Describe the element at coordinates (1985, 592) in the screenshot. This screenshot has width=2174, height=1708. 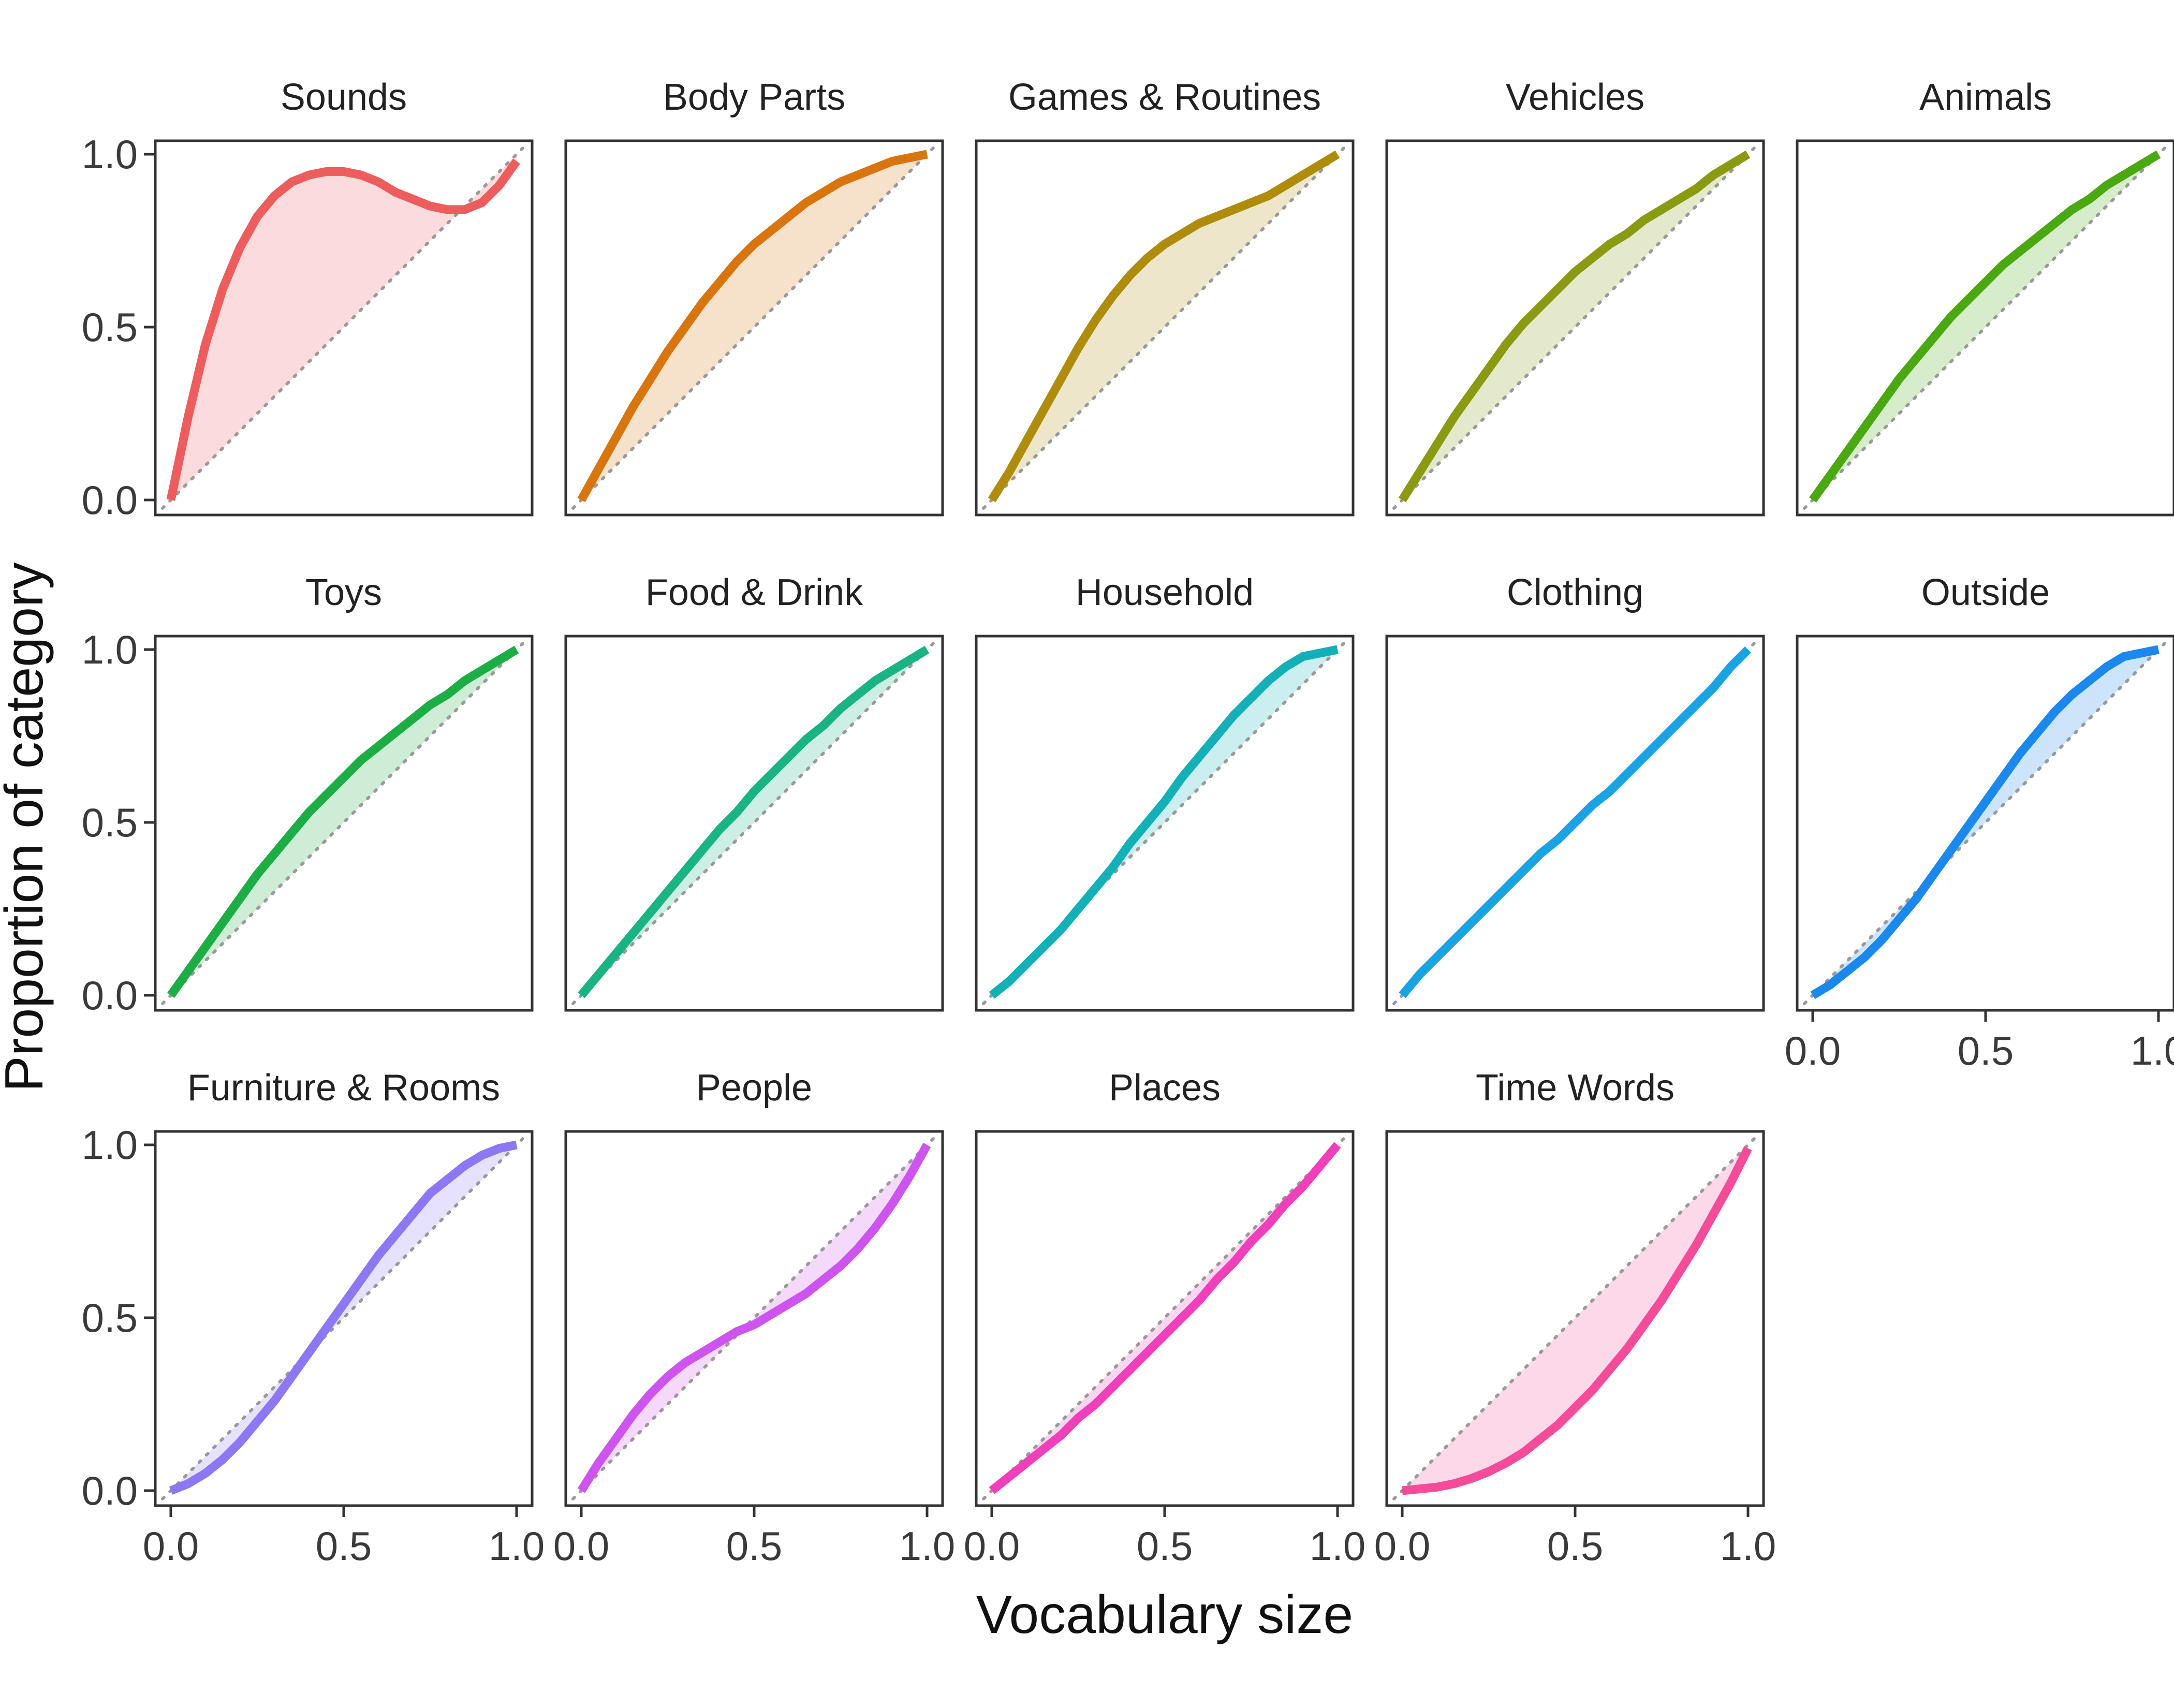
I see `panel-title: Outside` at that location.